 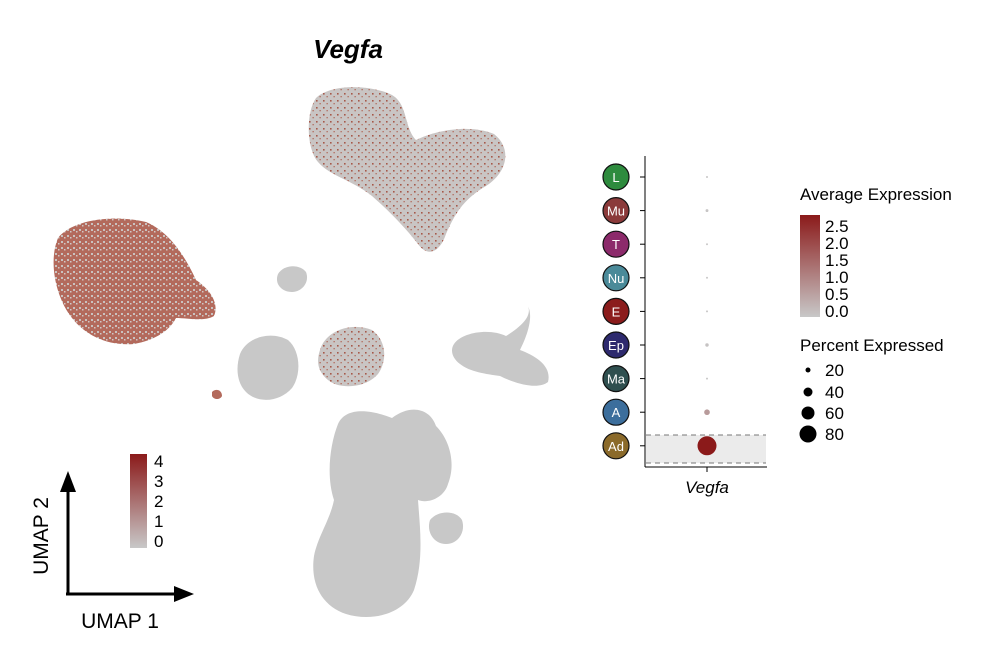 What do you see at coordinates (837, 277) in the screenshot?
I see `legend-color-tick-1.0: 1.0` at bounding box center [837, 277].